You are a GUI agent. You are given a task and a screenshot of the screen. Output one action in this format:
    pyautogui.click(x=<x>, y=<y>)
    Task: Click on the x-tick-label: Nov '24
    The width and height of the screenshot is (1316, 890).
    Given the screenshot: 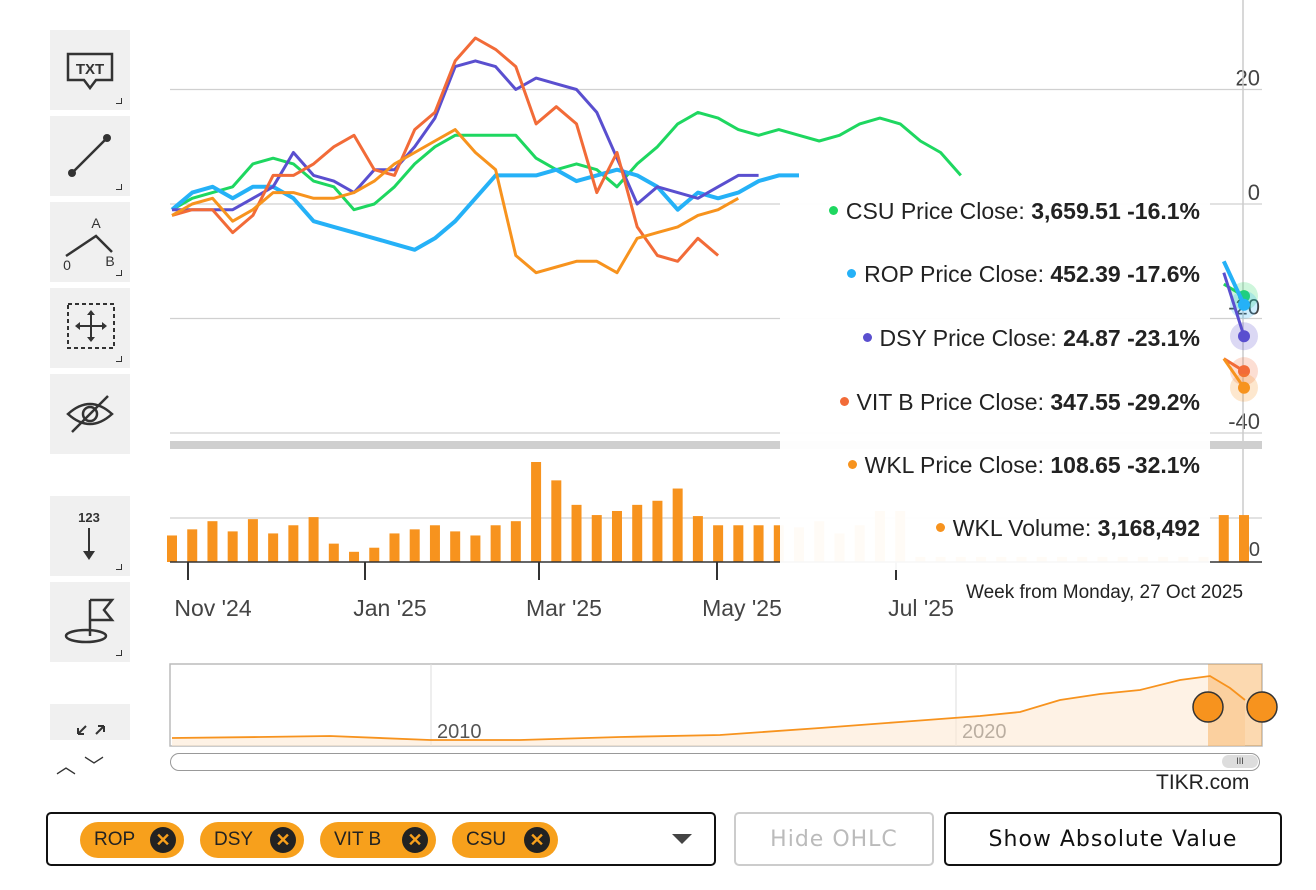 What is the action you would take?
    pyautogui.click(x=212, y=608)
    